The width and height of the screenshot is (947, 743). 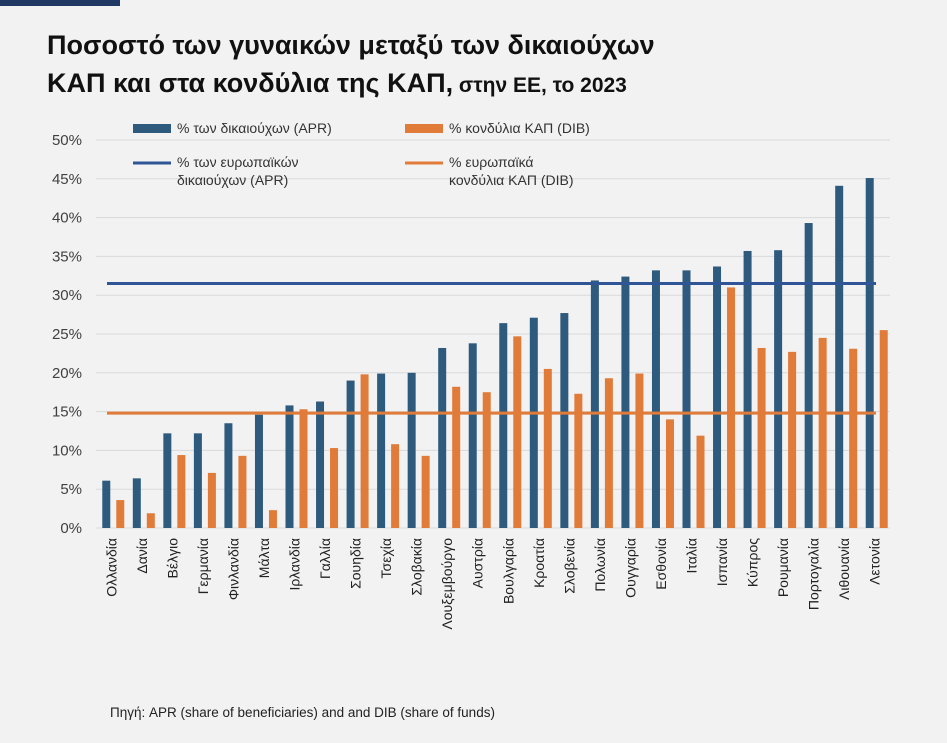 What do you see at coordinates (661, 564) in the screenshot?
I see `x-tick-label-18: Εσθονία` at bounding box center [661, 564].